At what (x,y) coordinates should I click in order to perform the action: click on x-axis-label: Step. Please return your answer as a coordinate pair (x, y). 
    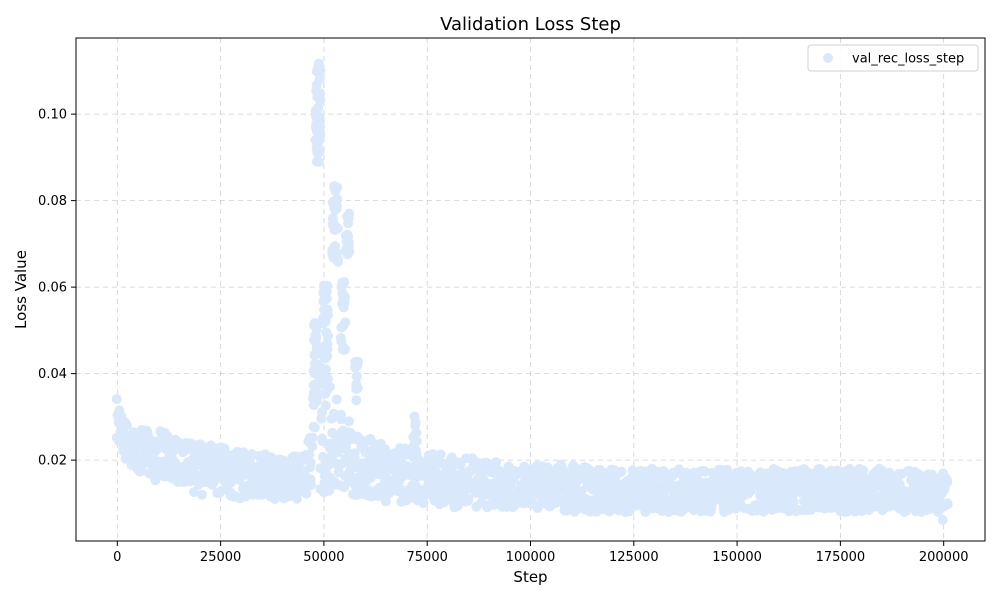
    Looking at the image, I should click on (530, 577).